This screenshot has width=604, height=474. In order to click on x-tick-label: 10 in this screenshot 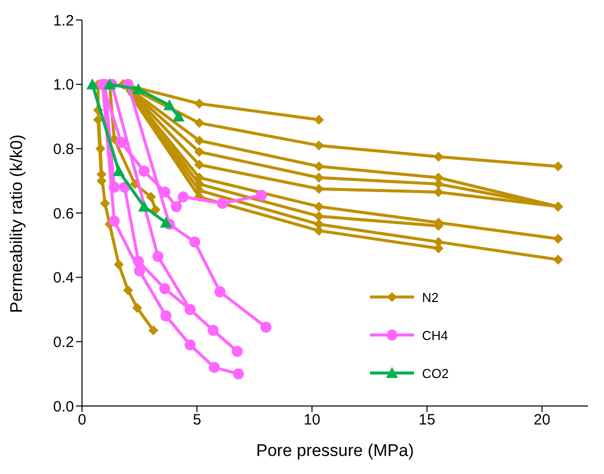, I will do `click(312, 420)`.